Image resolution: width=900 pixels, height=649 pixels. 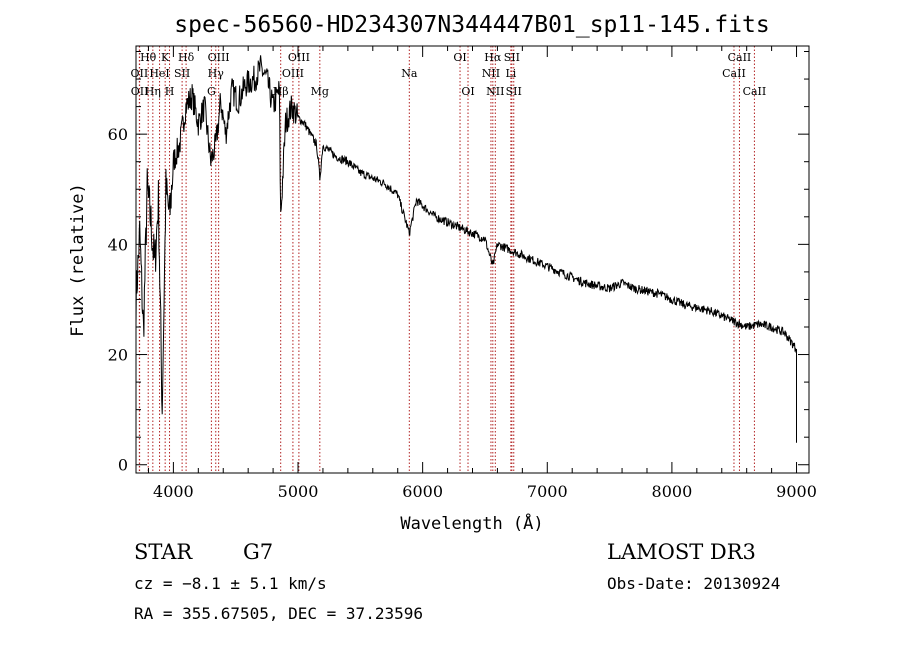 I want to click on y-axis-label: Flux (relative), so click(x=78, y=260).